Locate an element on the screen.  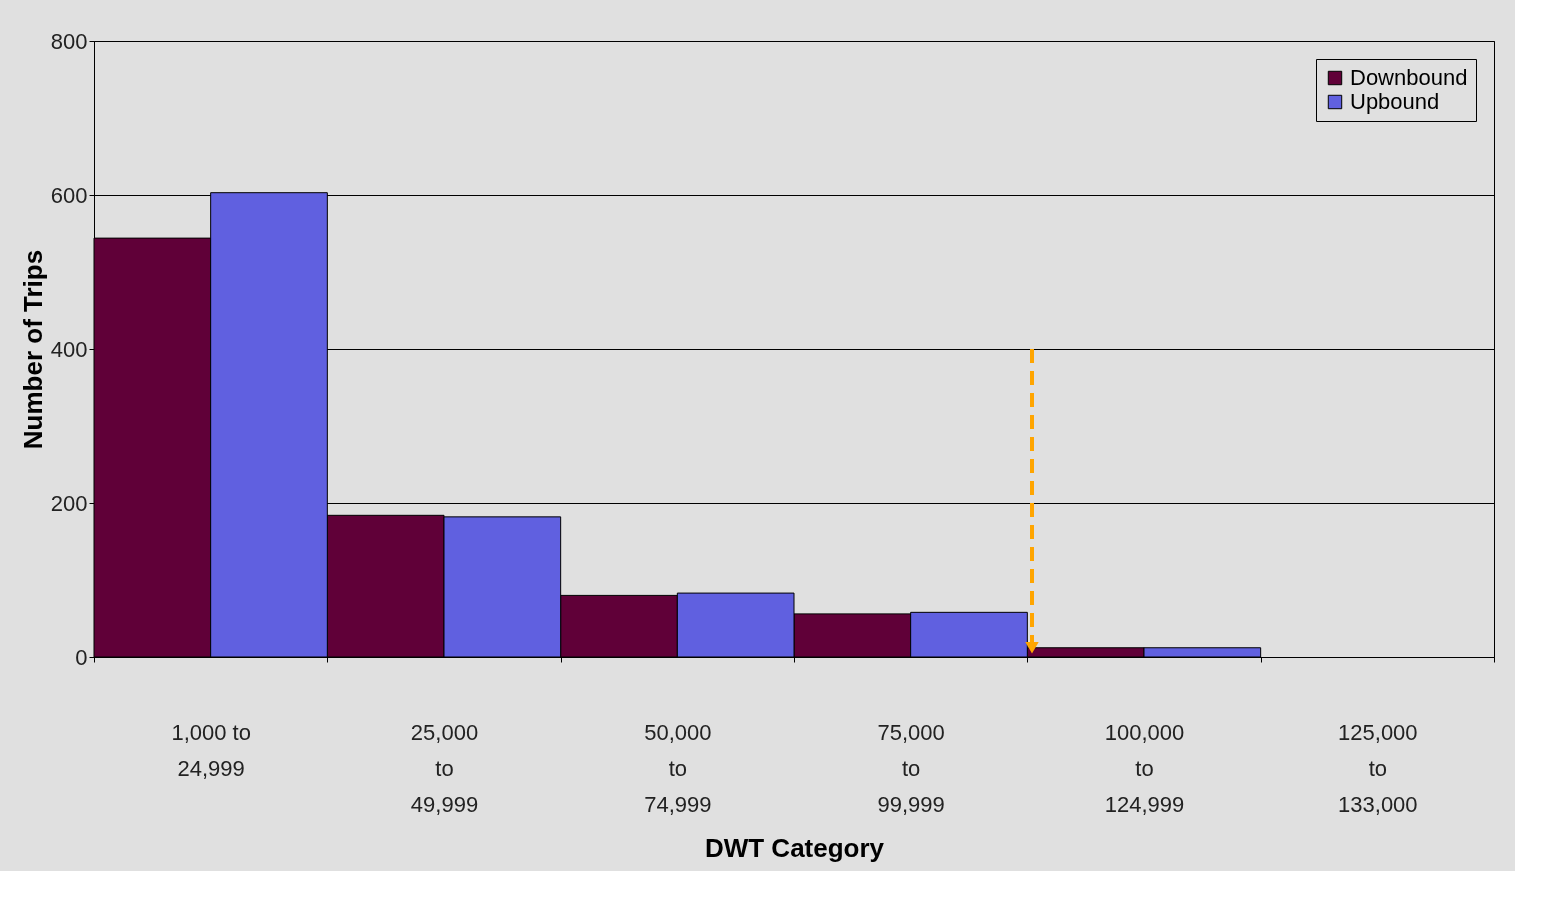
y-tick-label: 400 is located at coordinates (69, 349).